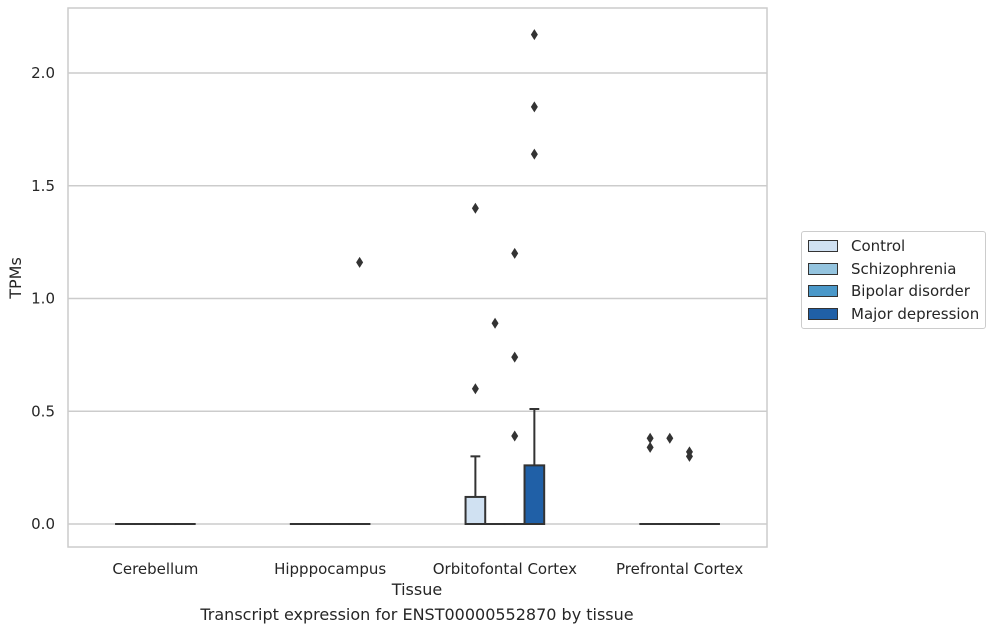 The width and height of the screenshot is (997, 634). Describe the element at coordinates (505, 569) in the screenshot. I see `x-tick-label: Orbitofontal Cortex` at that location.